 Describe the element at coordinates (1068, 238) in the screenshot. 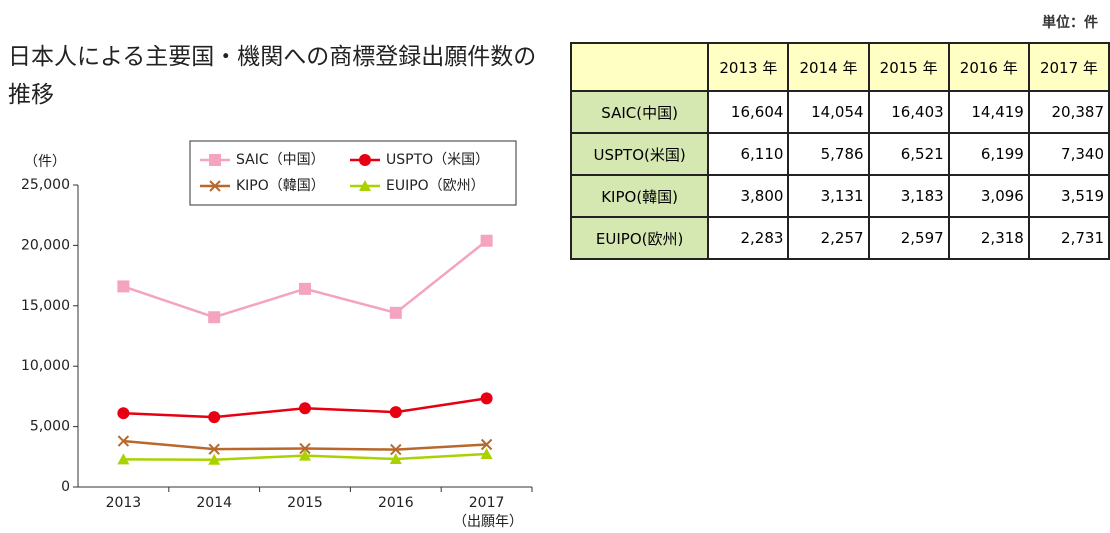

I see `table-cell: 2,731` at that location.